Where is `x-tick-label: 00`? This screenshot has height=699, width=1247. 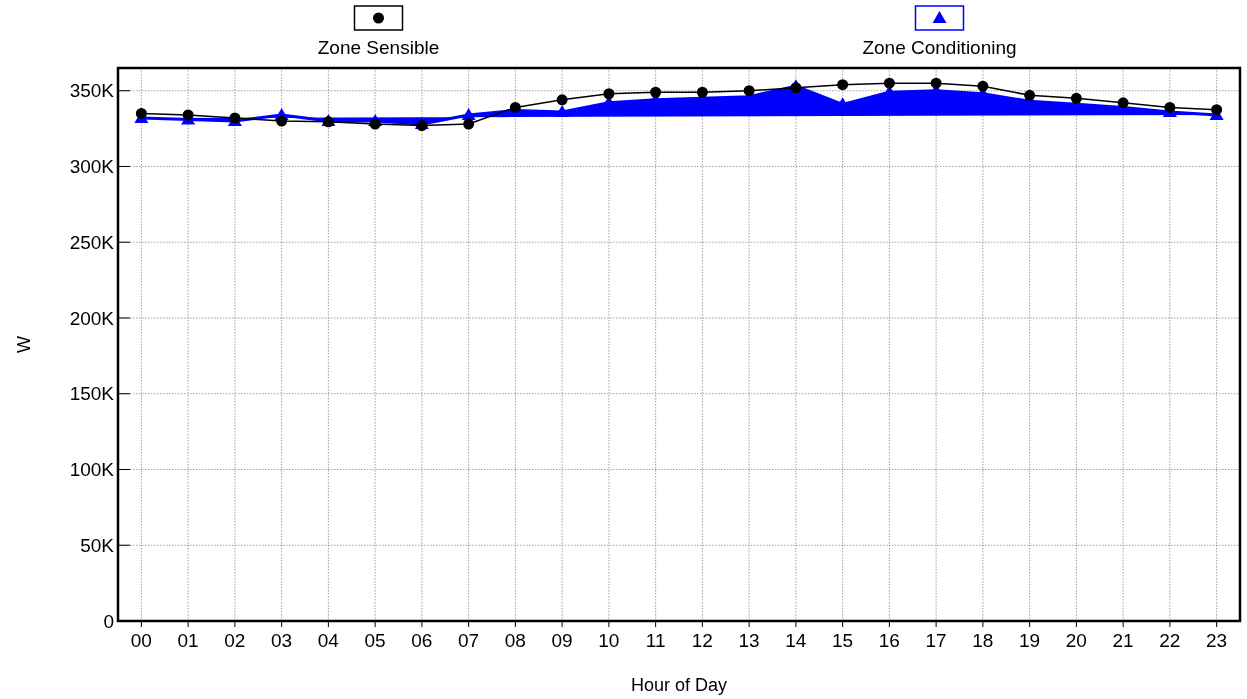
x-tick-label: 00 is located at coordinates (141, 640).